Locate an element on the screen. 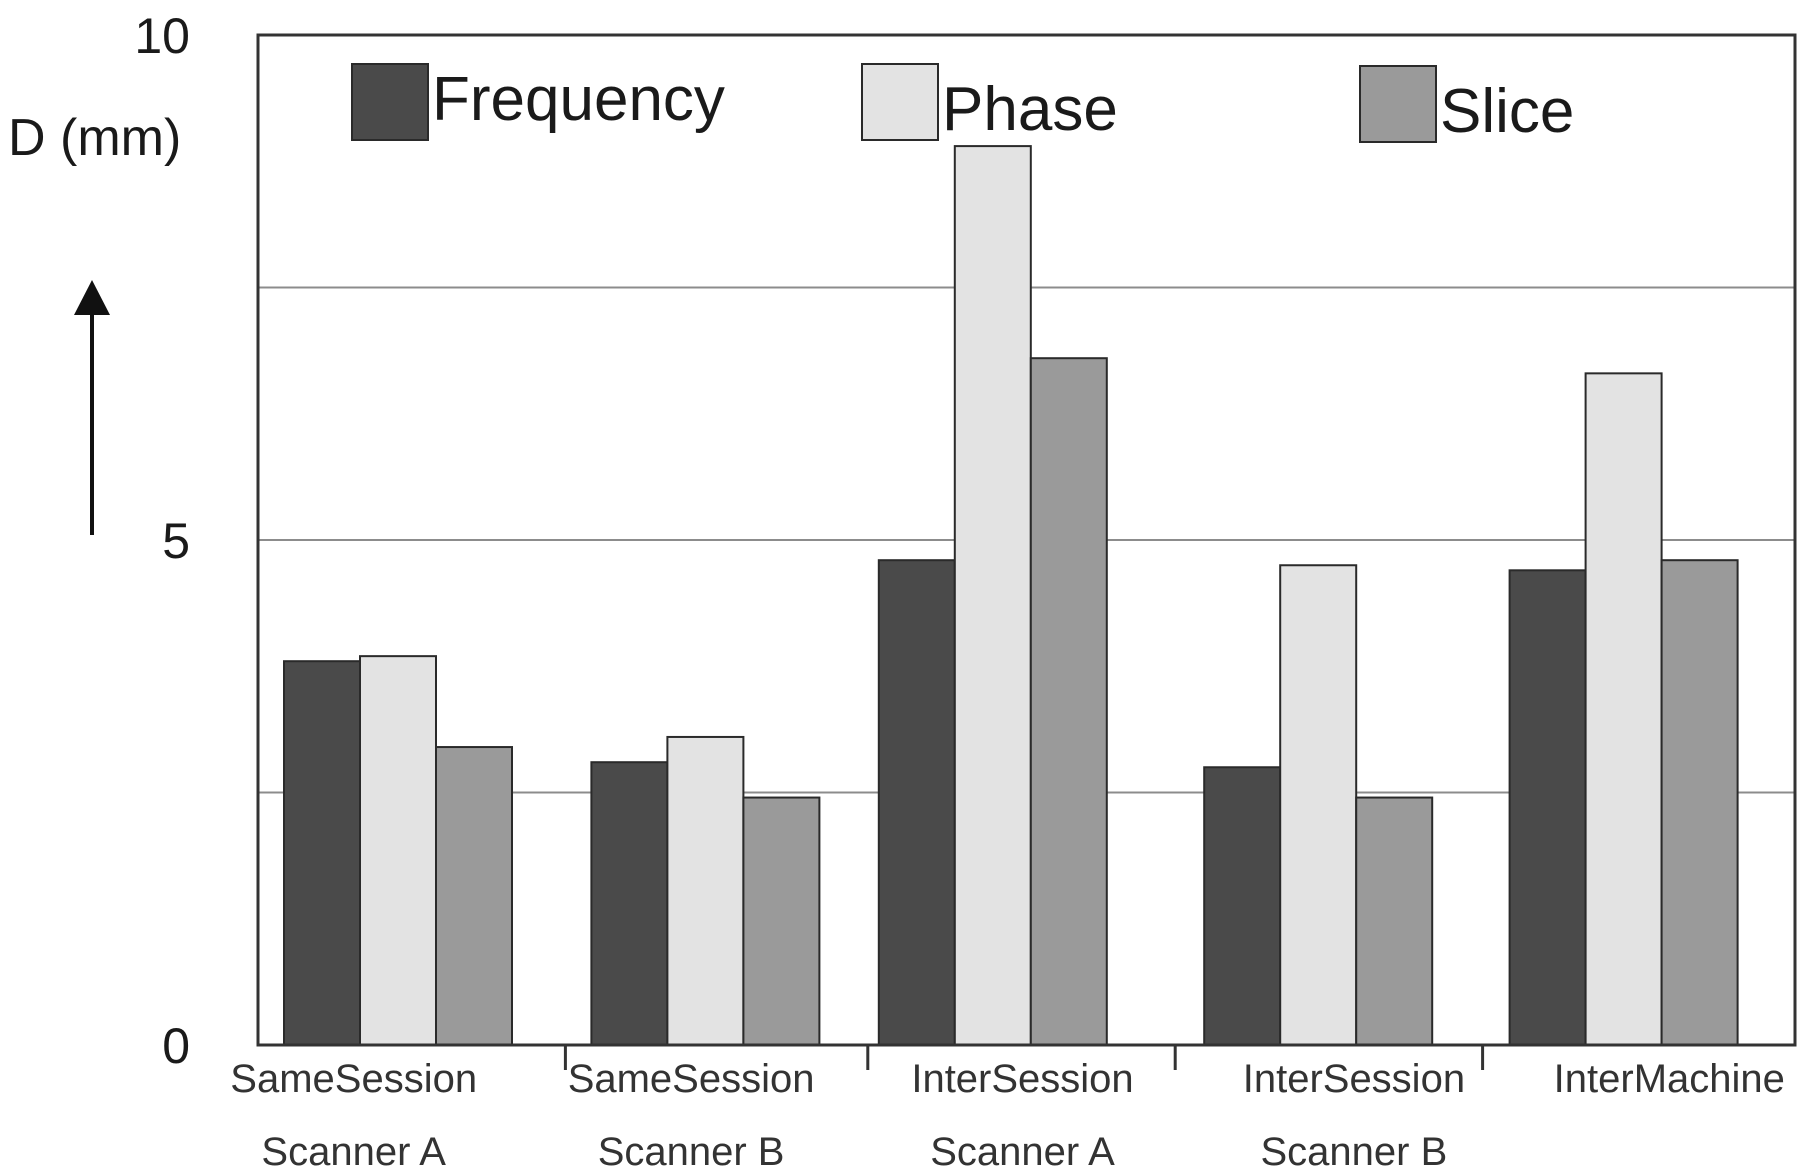 This screenshot has width=1800, height=1175. x-category-label-4: InterMachine is located at coordinates (1669, 1079).